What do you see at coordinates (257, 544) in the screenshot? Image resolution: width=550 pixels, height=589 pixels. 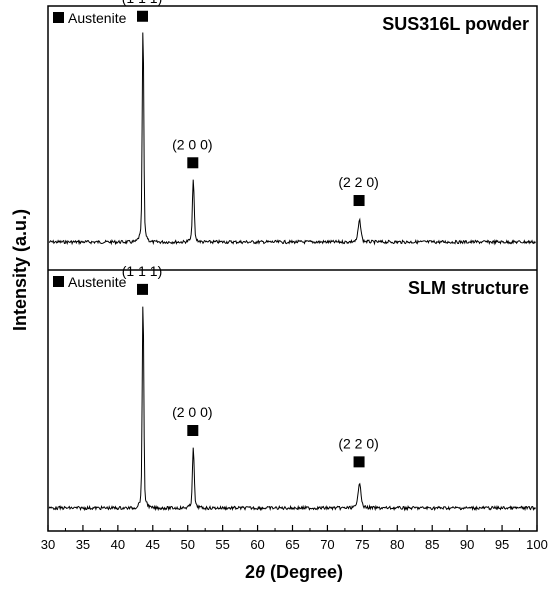 I see `x-tick-label: 60` at bounding box center [257, 544].